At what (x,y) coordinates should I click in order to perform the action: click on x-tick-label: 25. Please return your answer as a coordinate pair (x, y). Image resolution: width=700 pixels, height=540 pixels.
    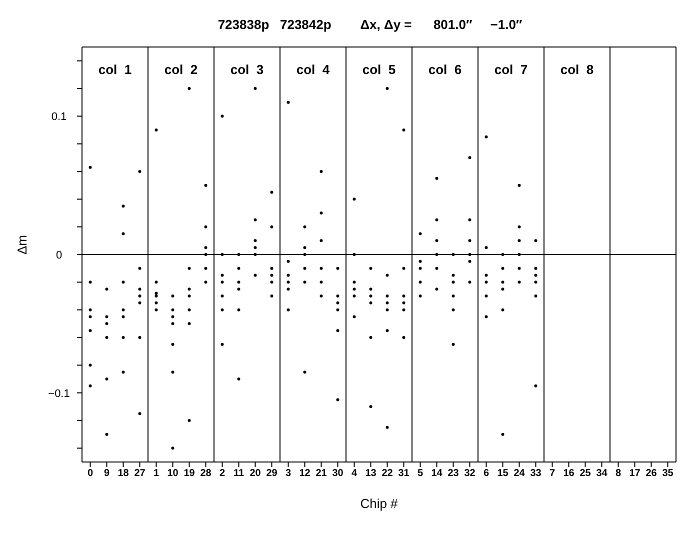
    Looking at the image, I should click on (586, 474).